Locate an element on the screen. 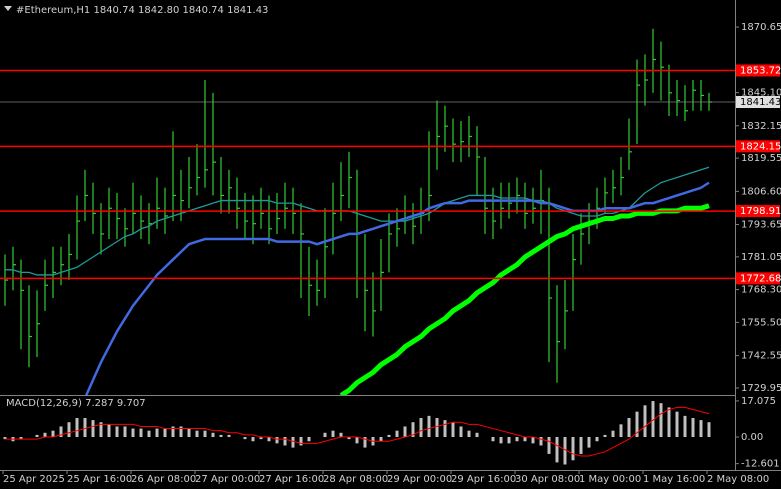 Image resolution: width=781 pixels, height=489 pixels. y-tick-label: 1832.15 is located at coordinates (761, 126).